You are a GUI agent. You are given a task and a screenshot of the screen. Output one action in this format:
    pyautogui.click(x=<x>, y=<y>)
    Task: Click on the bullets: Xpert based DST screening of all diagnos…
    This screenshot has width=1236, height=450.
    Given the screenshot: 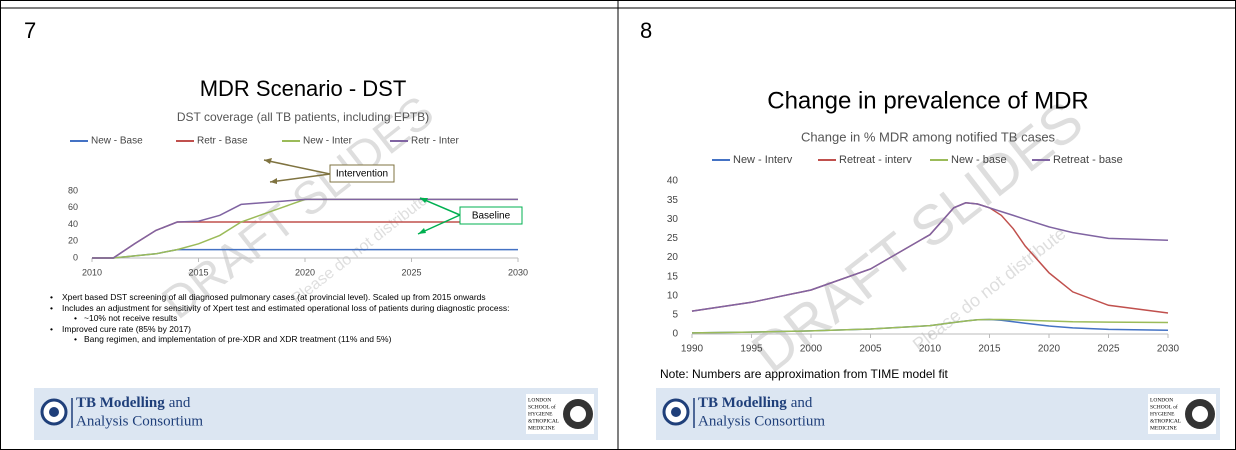 What is the action you would take?
    pyautogui.click(x=315, y=318)
    